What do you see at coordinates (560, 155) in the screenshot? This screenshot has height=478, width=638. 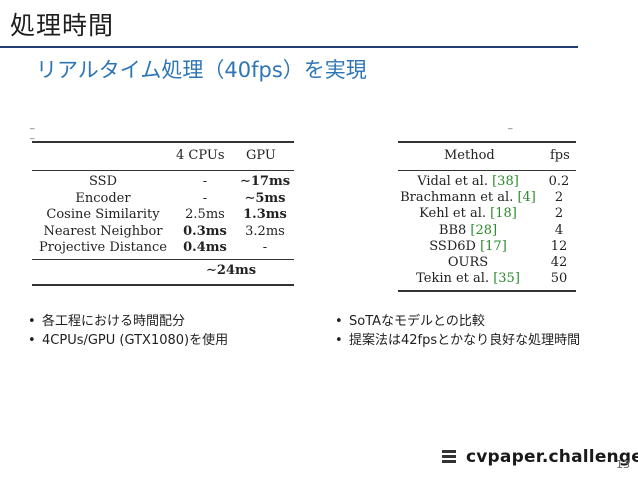 I see `header-fps: fps` at bounding box center [560, 155].